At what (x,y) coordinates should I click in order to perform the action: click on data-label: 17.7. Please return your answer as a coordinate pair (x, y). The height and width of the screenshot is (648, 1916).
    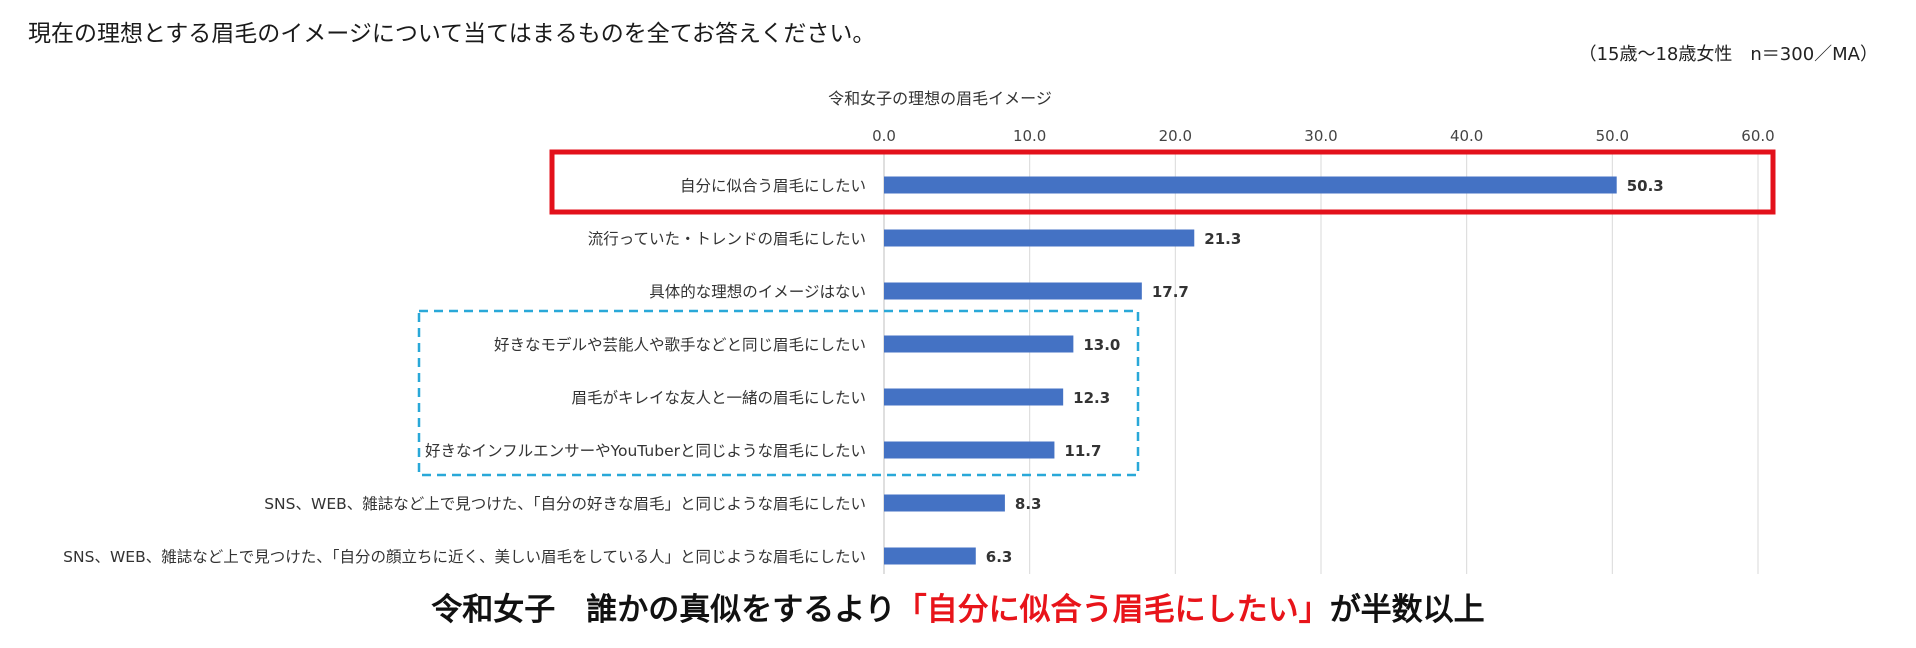
    Looking at the image, I should click on (1170, 292).